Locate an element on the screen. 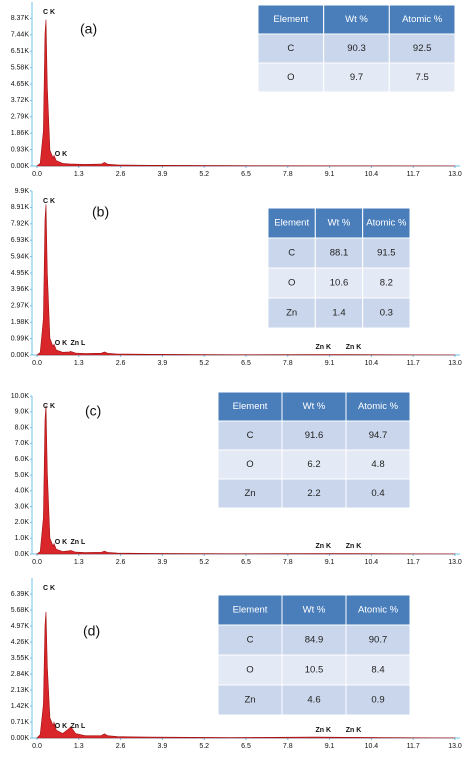 Image resolution: width=474 pixels, height=757 pixels. table-text: 92.5 is located at coordinates (422, 48).